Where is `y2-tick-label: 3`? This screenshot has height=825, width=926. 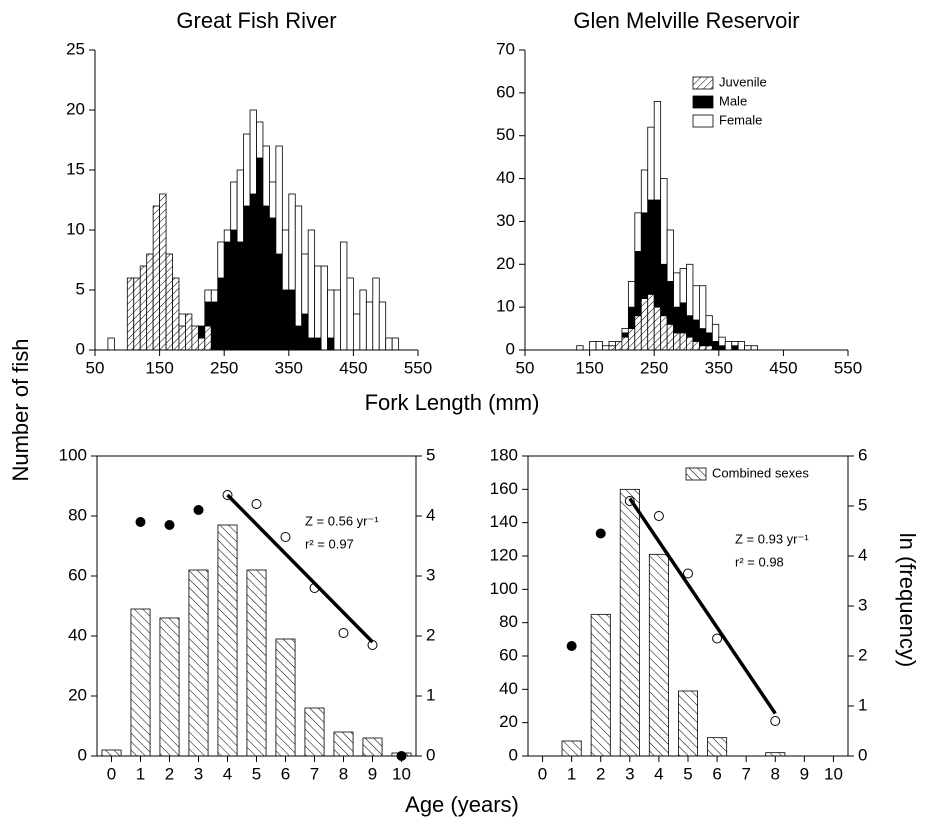
y2-tick-label: 3 is located at coordinates (862, 604).